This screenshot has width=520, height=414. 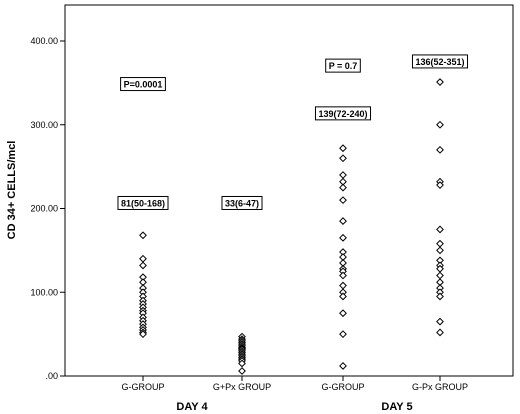 I want to click on annotation-box: P=0.0001, so click(x=143, y=84).